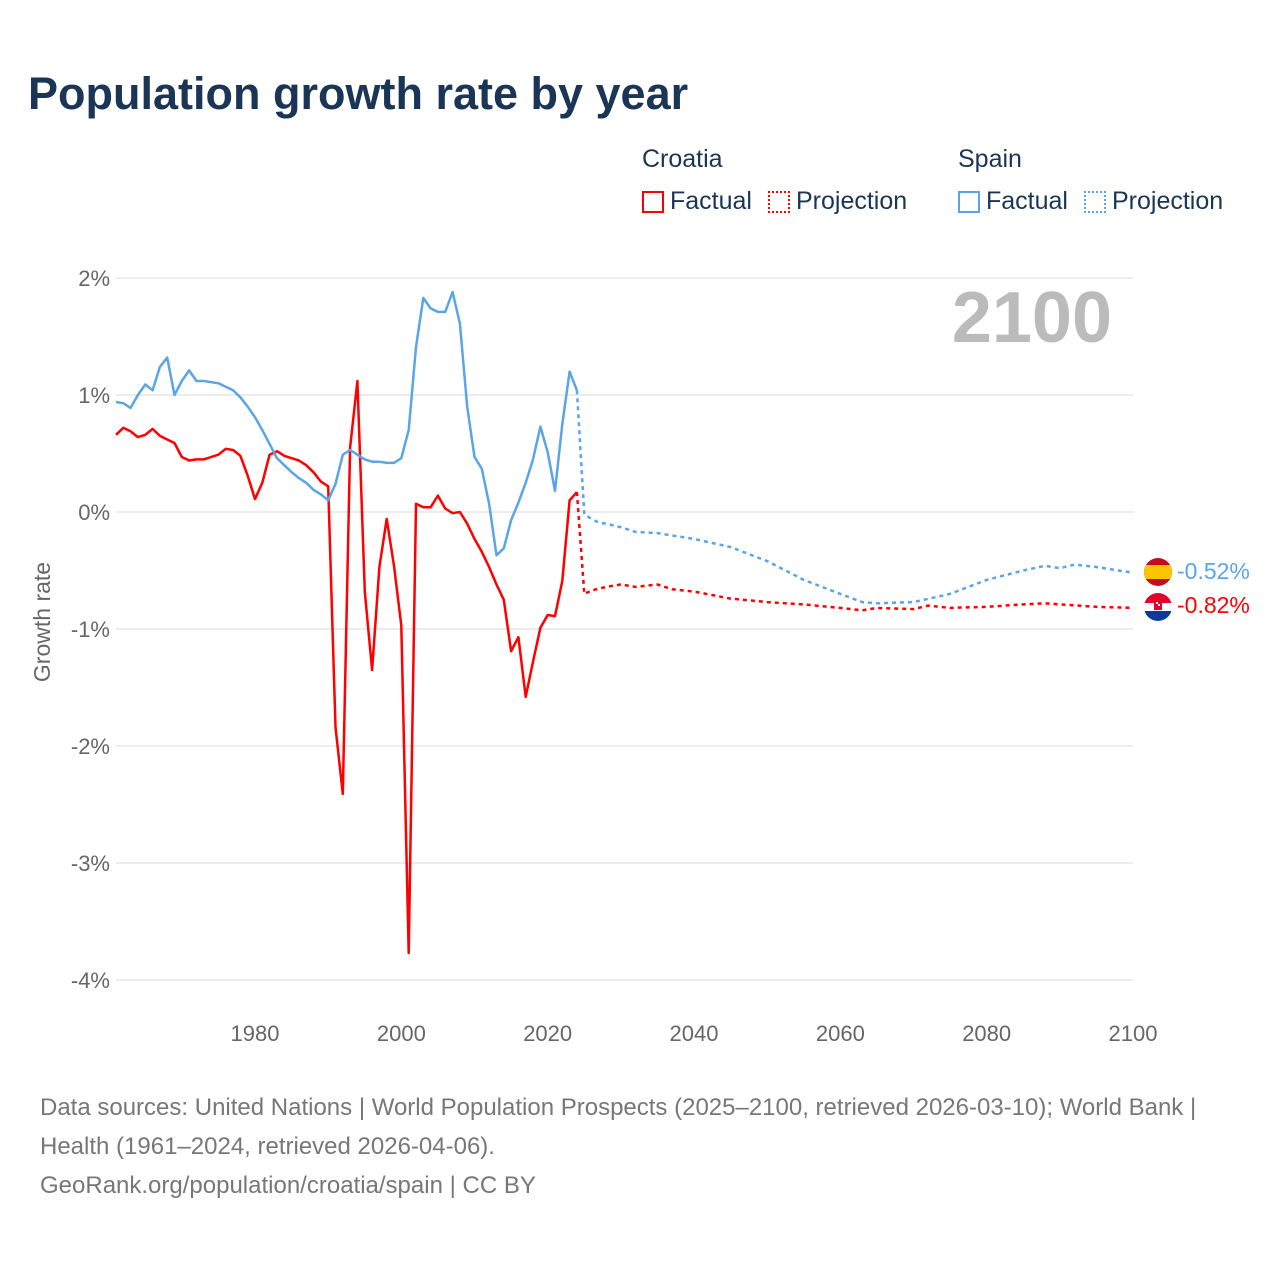  What do you see at coordinates (255, 1033) in the screenshot?
I see `x-tick-label: 1980` at bounding box center [255, 1033].